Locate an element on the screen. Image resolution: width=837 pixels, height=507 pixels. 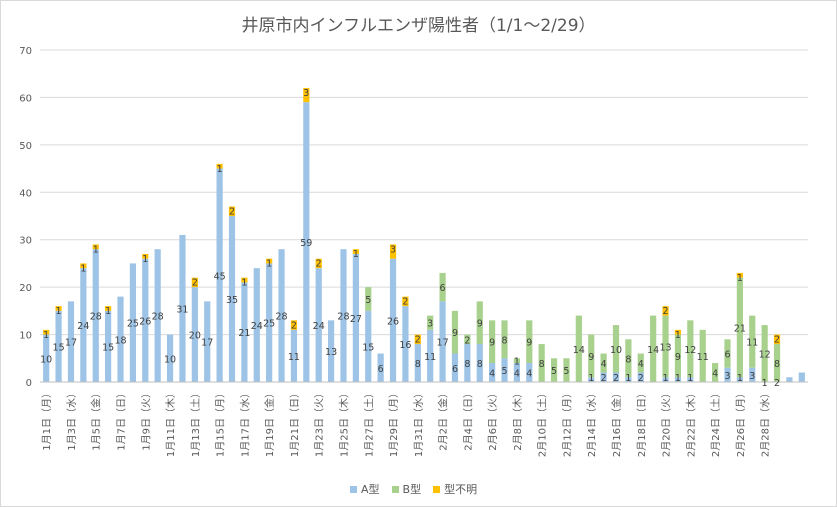
x-tick-label: 2月2日（金） is located at coordinates (443, 419).